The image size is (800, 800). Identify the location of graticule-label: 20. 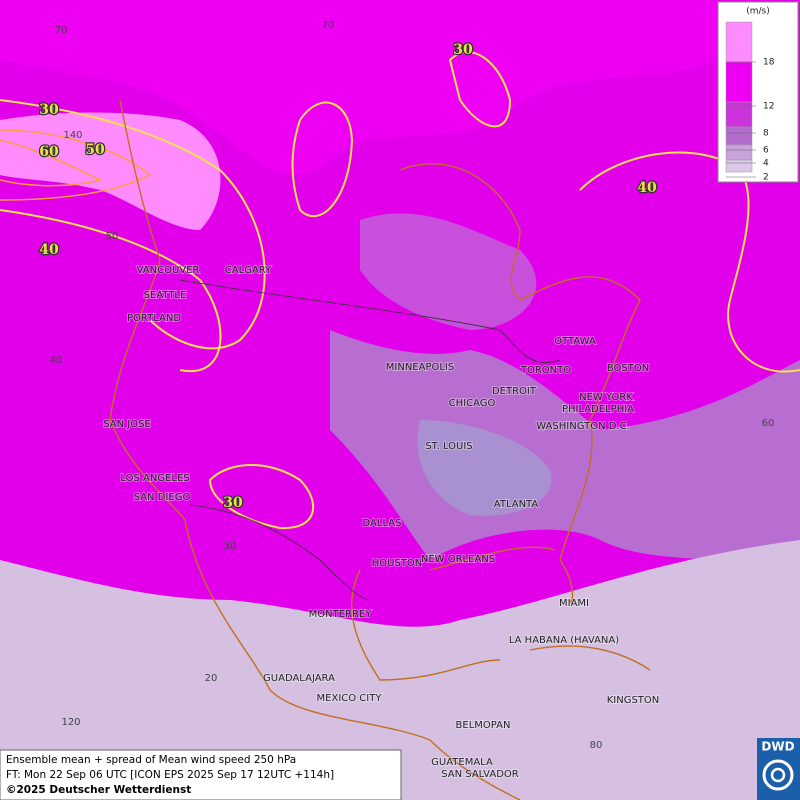
(211, 678).